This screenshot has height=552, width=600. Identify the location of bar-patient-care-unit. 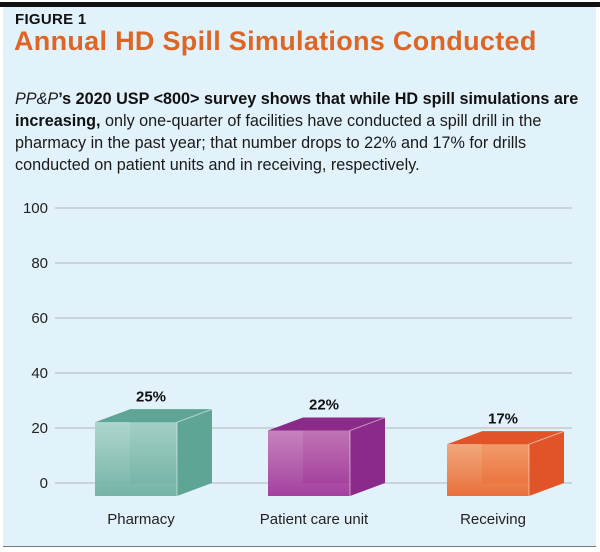
(327, 456).